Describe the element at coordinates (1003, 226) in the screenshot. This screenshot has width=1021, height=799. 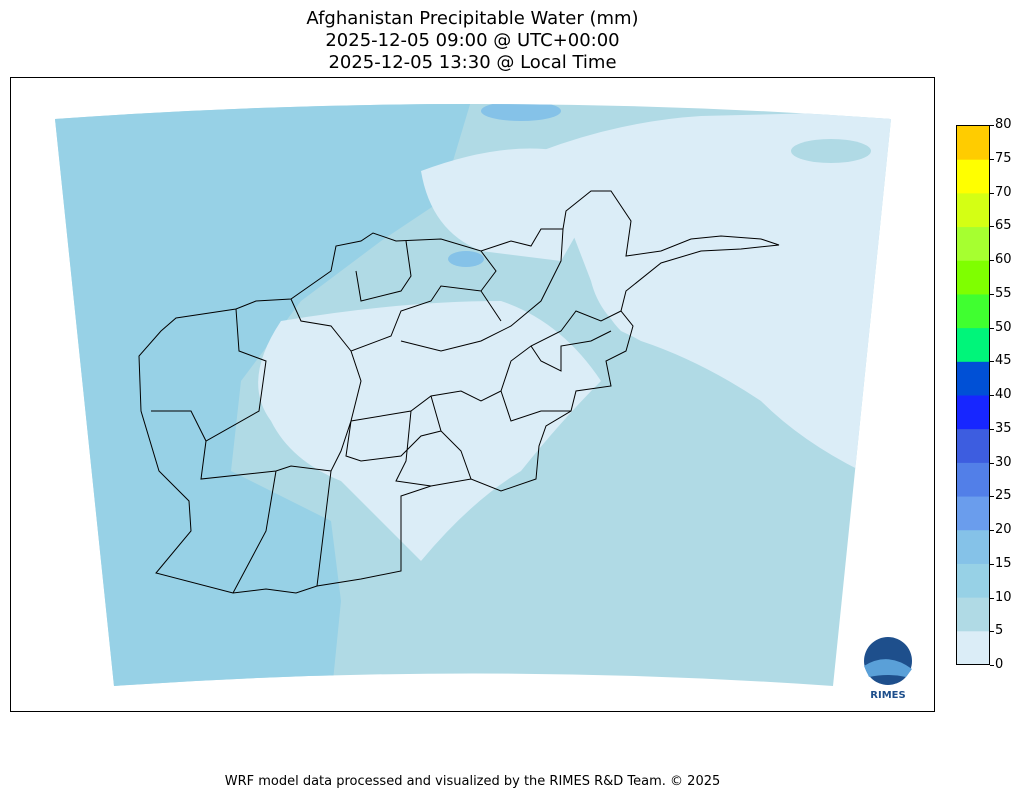
I see `colorbar-tick-label: 65` at that location.